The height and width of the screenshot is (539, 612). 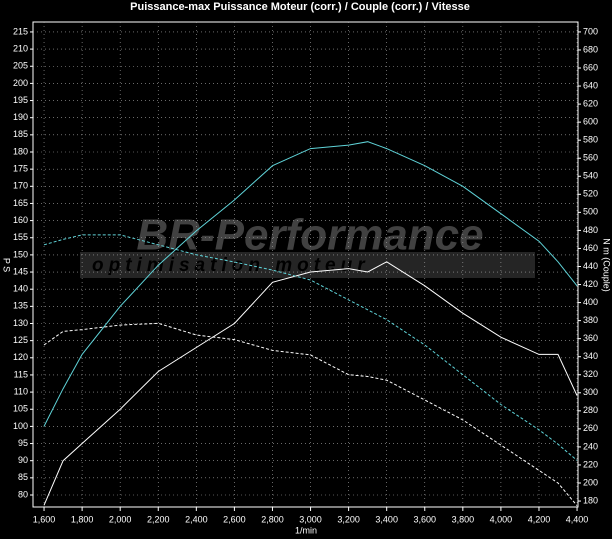 I want to click on x-tick-label: 2,000, so click(x=120, y=519).